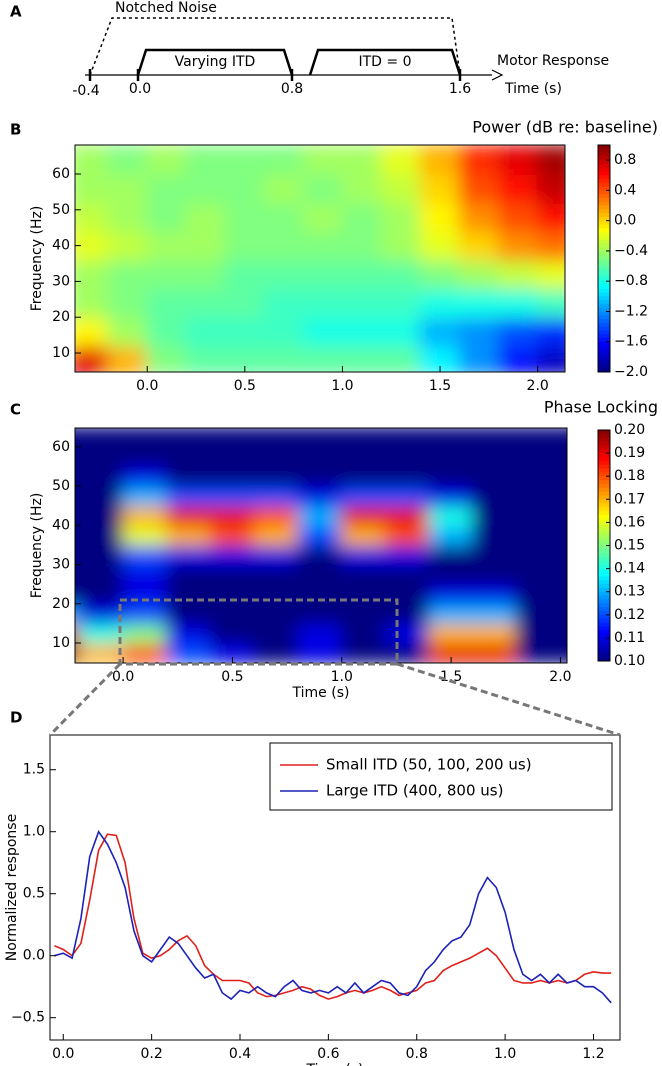 The width and height of the screenshot is (662, 1066). Describe the element at coordinates (625, 221) in the screenshot. I see `colorbar-tick-label: 0.0` at that location.